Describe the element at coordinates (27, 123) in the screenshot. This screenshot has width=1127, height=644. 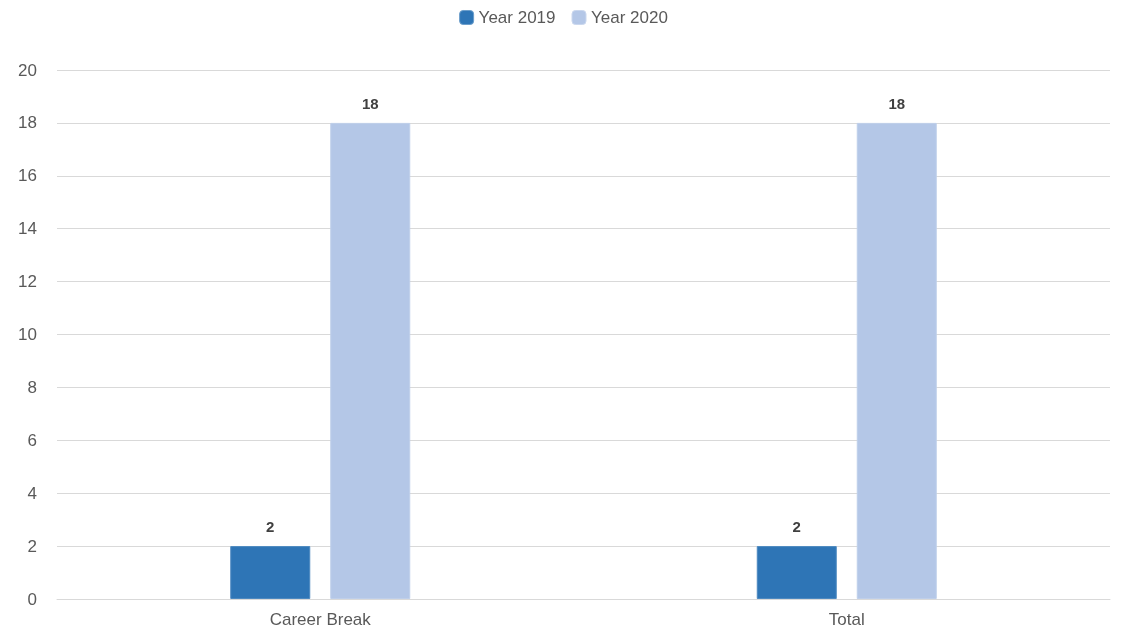
I see `y-tick-label: 18` at that location.